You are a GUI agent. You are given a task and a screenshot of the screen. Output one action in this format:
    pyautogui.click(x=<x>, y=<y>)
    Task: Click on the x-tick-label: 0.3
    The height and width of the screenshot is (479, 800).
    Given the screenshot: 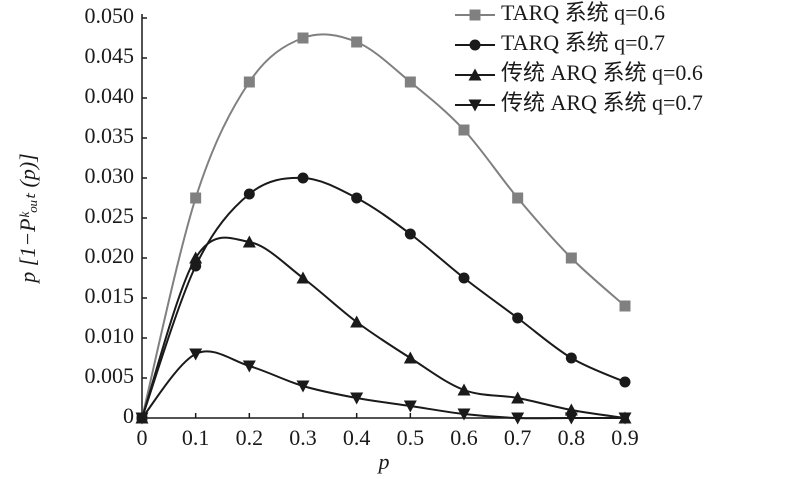 What is the action you would take?
    pyautogui.click(x=303, y=437)
    